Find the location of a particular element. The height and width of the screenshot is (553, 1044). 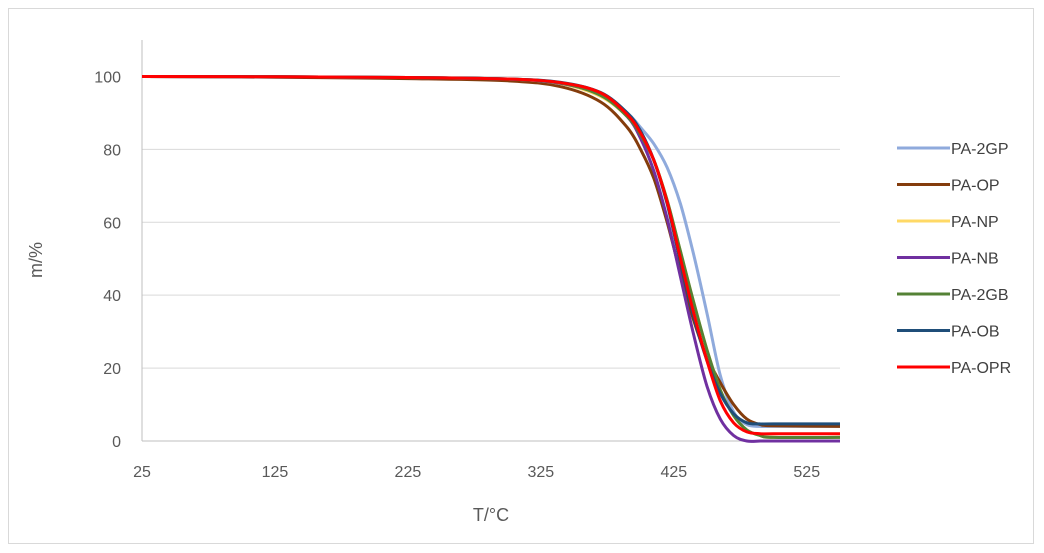

legend-item-pa-2gp: PA-2GP is located at coordinates (953, 149).